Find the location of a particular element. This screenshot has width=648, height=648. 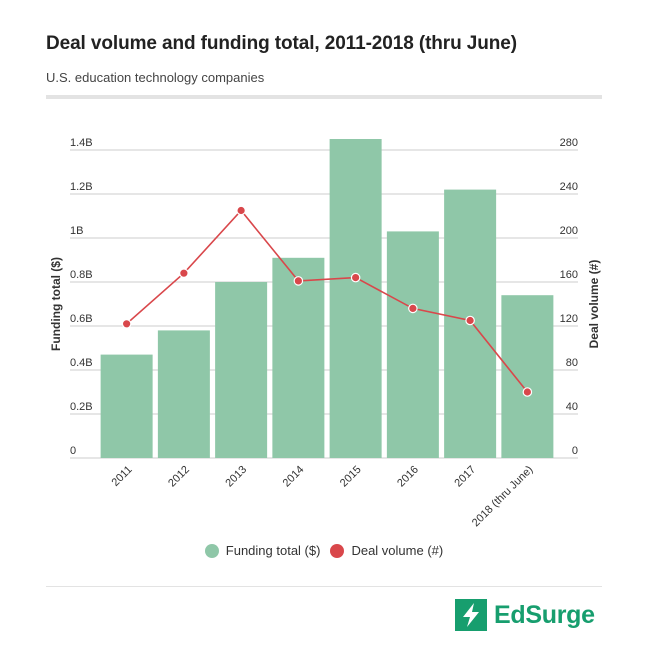

y-right-tick-label: 40 is located at coordinates (572, 407).